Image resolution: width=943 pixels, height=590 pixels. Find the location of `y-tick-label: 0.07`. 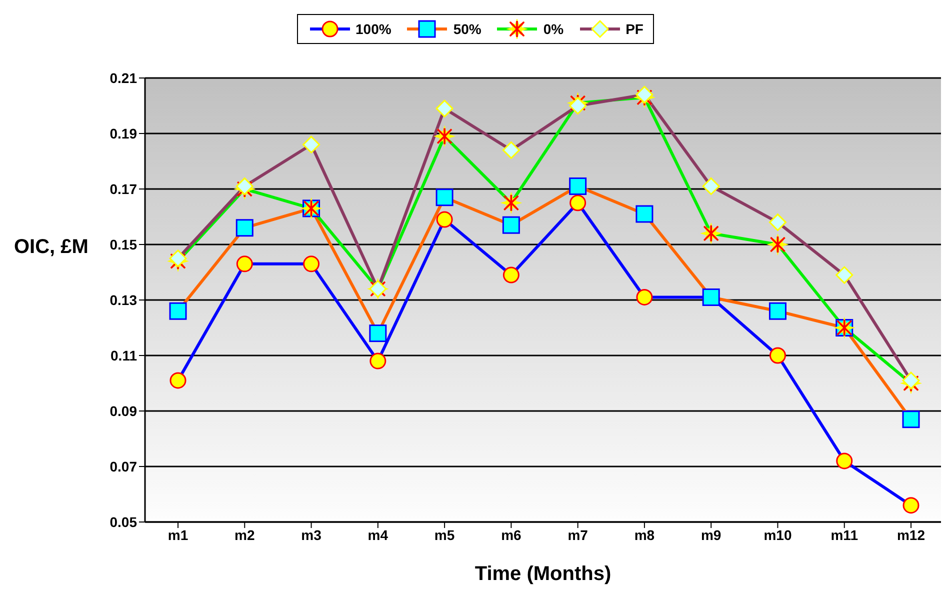

y-tick-label: 0.07 is located at coordinates (124, 466).